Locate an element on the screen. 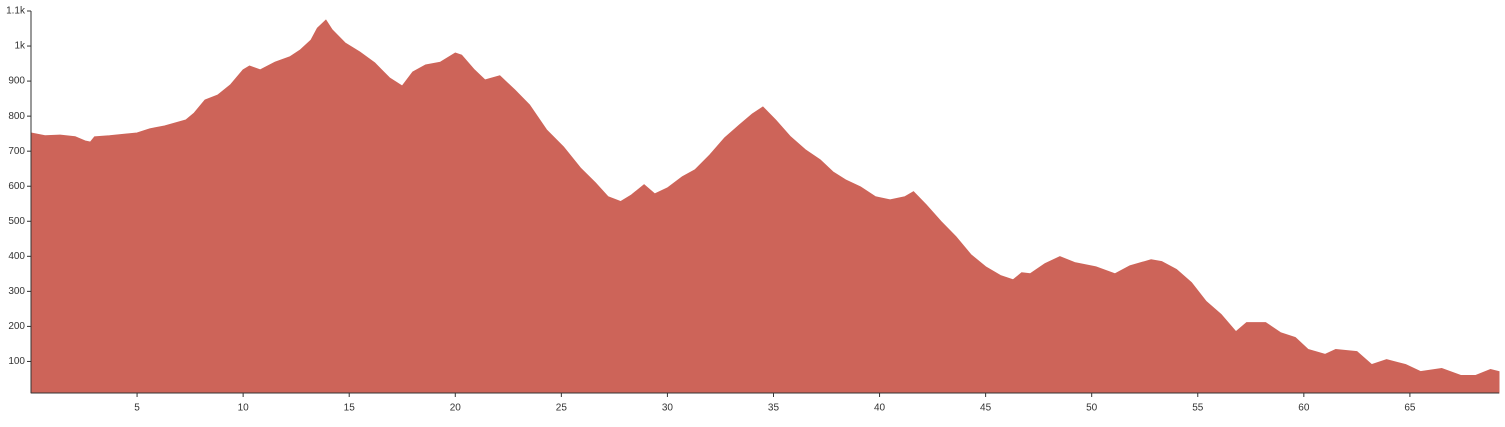 Image resolution: width=1505 pixels, height=427 pixels. y-tick-label: 100 is located at coordinates (16, 361).